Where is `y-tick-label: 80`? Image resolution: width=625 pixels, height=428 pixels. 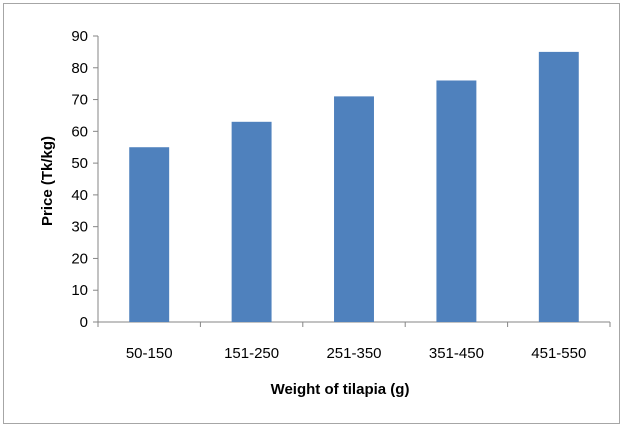 y-tick-label: 80 is located at coordinates (79, 68).